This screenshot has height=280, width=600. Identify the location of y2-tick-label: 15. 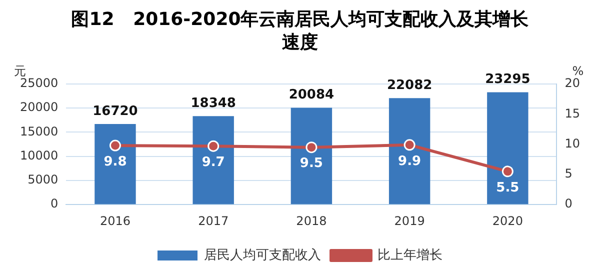
(572, 113).